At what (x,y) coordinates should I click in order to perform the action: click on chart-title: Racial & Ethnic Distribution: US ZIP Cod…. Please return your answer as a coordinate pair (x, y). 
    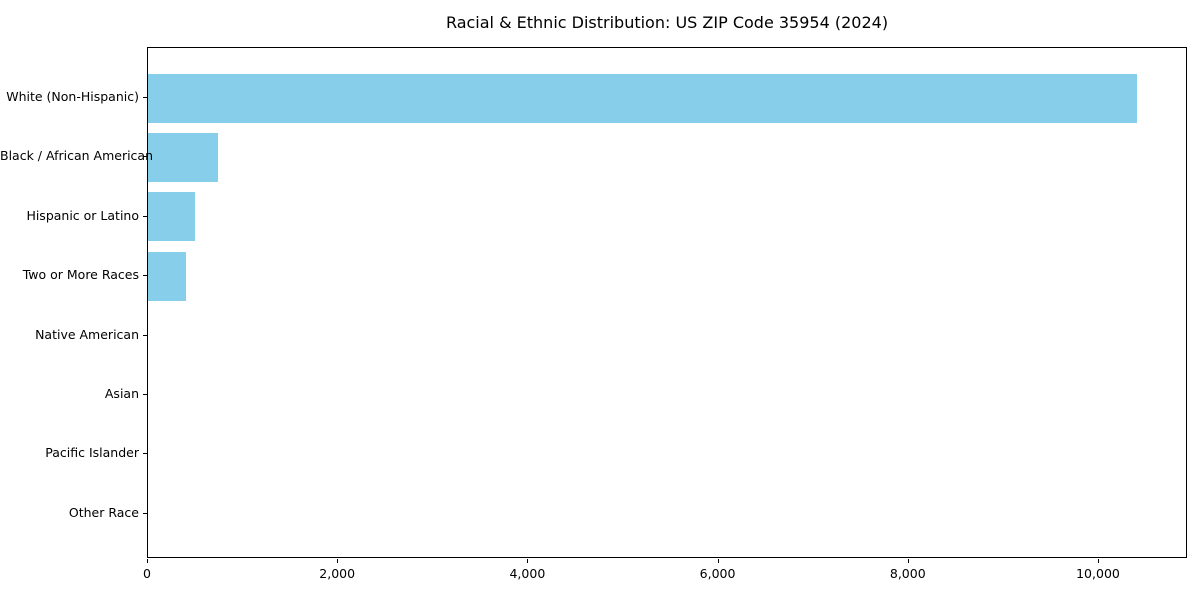
    Looking at the image, I should click on (667, 22).